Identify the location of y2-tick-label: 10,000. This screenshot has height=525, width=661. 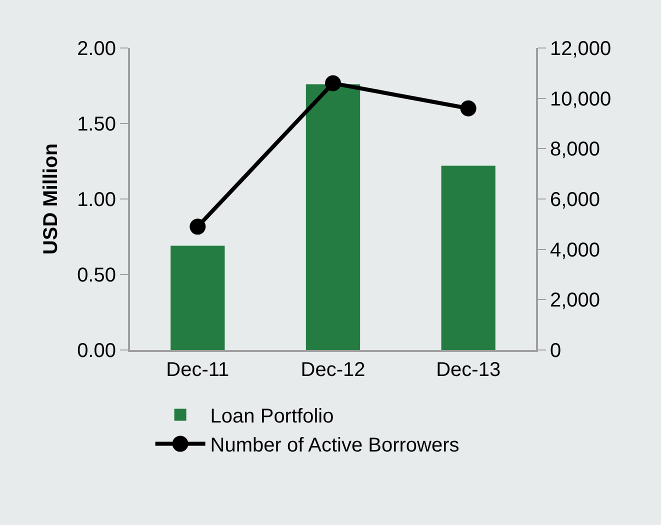
(581, 99).